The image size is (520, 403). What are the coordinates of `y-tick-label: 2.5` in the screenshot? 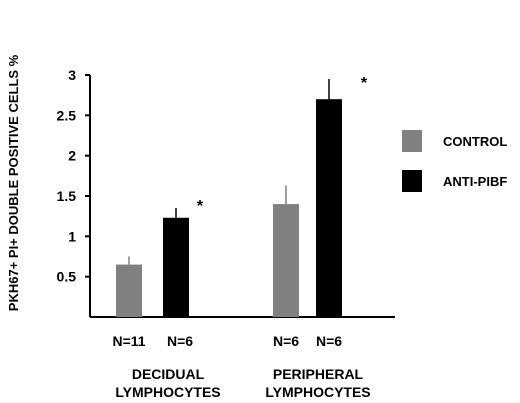 It's located at (67, 115).